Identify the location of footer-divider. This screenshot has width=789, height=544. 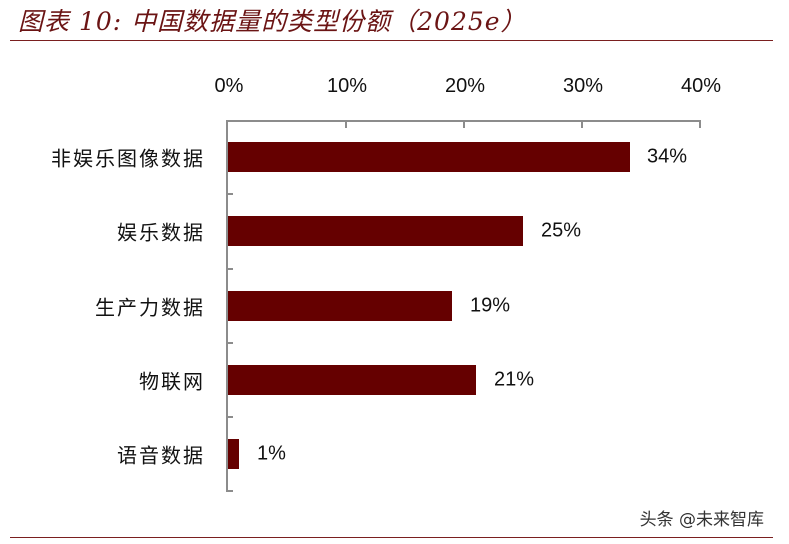
(391, 537).